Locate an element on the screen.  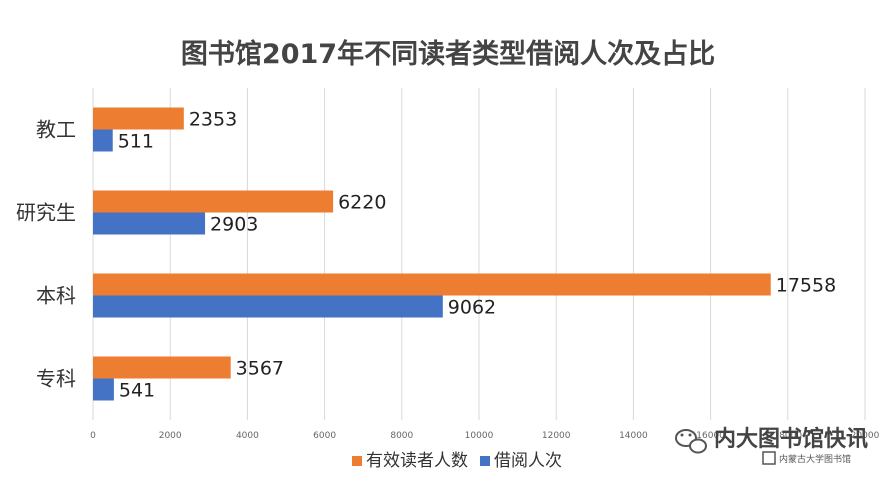
data-label: 2353 is located at coordinates (213, 120).